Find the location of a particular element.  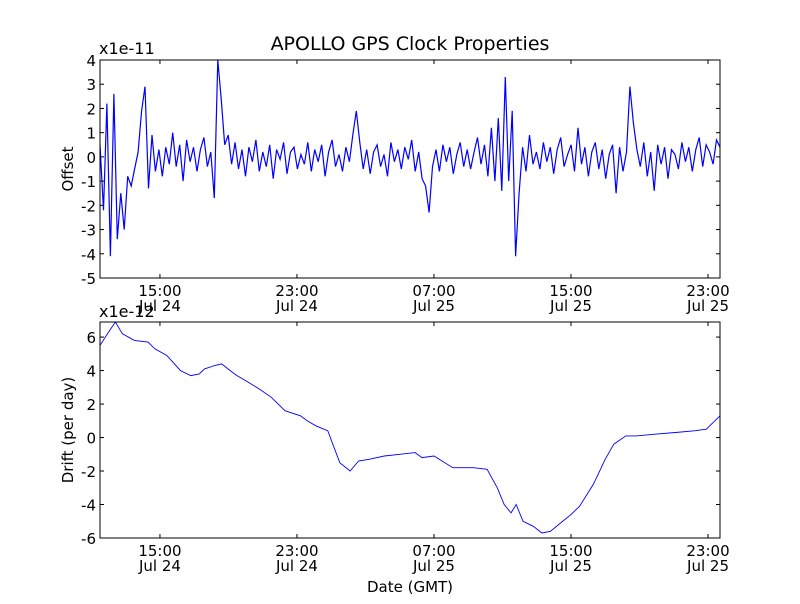

y-tick-label: 1 is located at coordinates (91, 134).